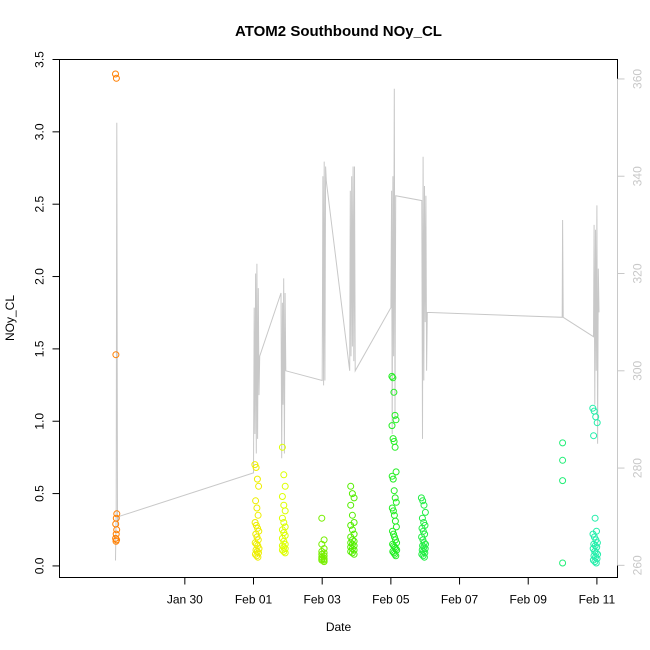 The height and width of the screenshot is (650, 650). I want to click on x-tick-label: Feb 01, so click(254, 600).